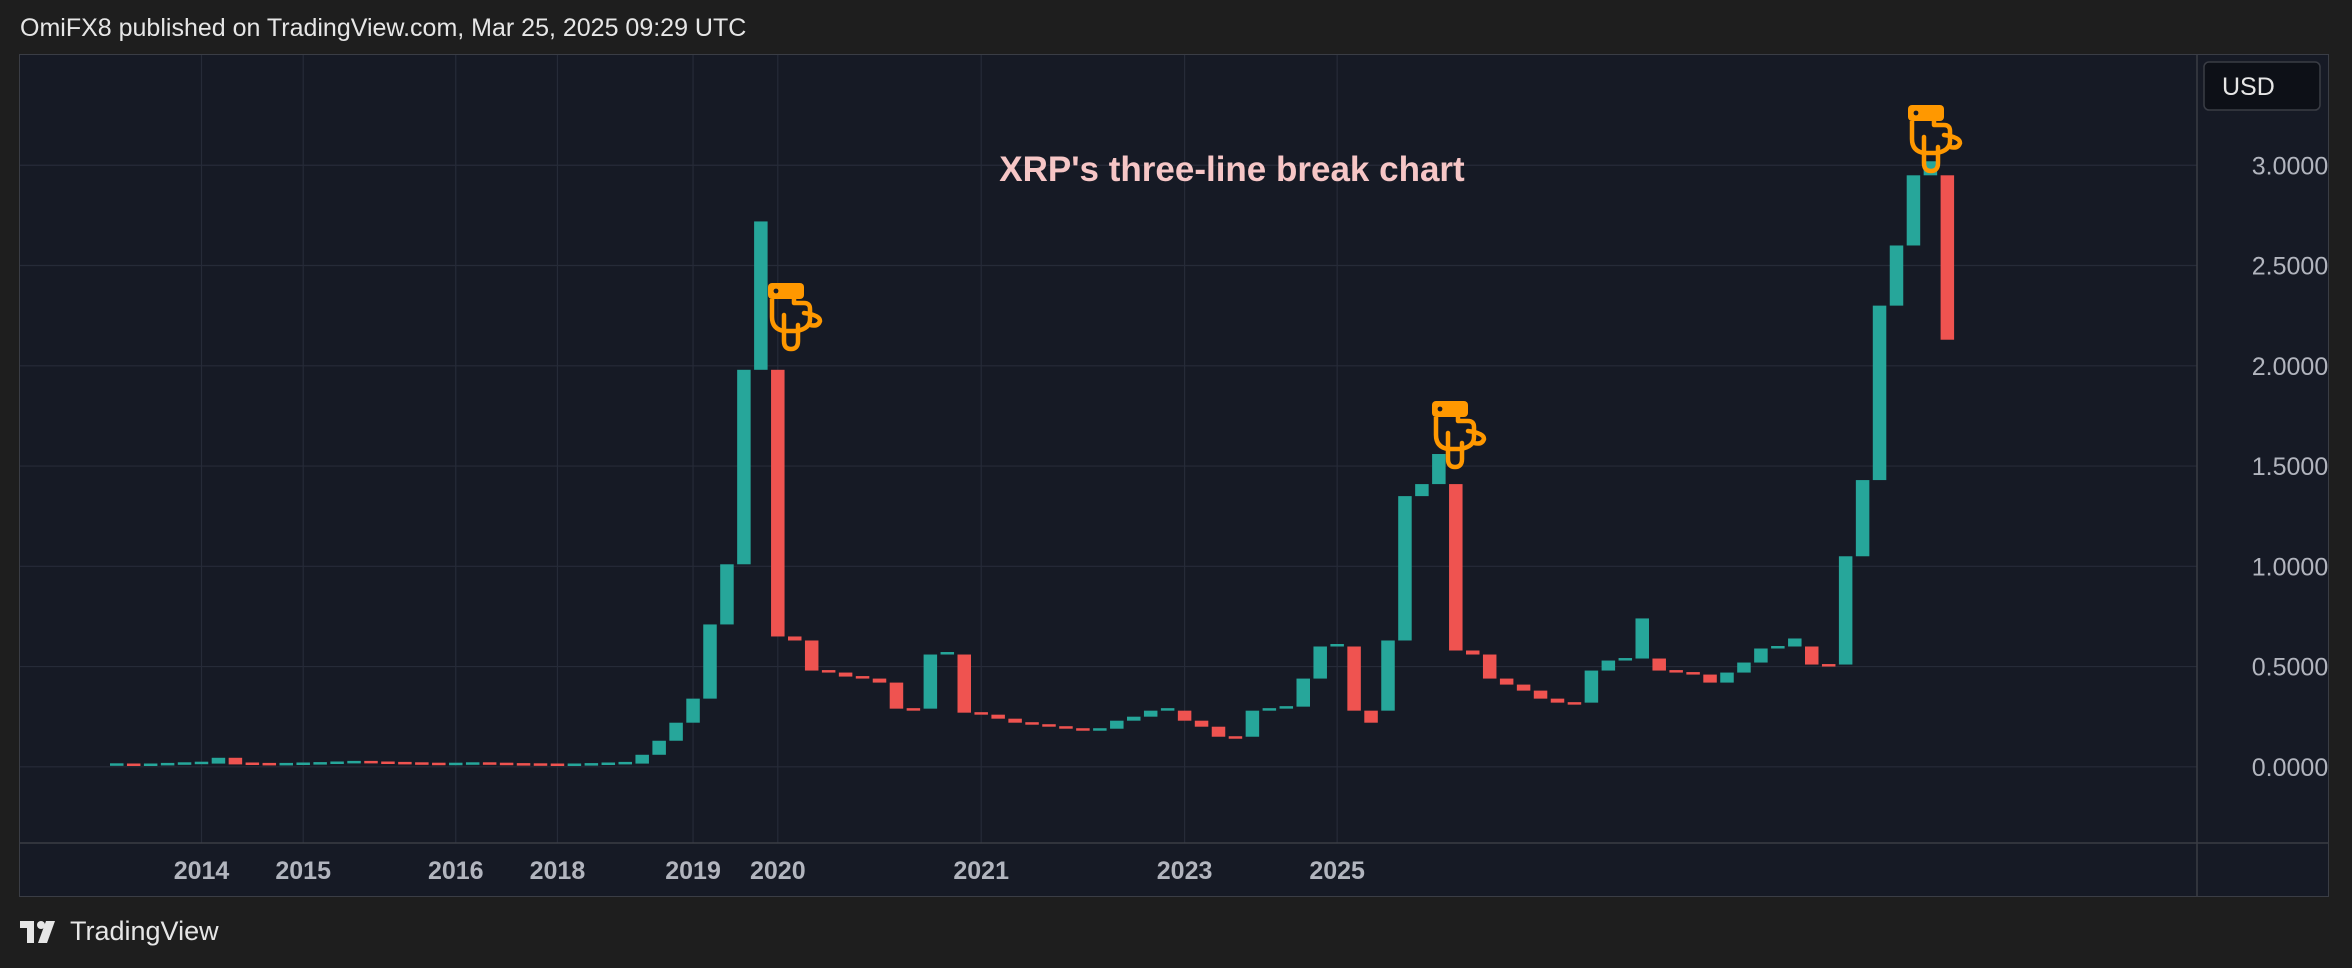  I want to click on y-tick-label: 1.0000, so click(2290, 567).